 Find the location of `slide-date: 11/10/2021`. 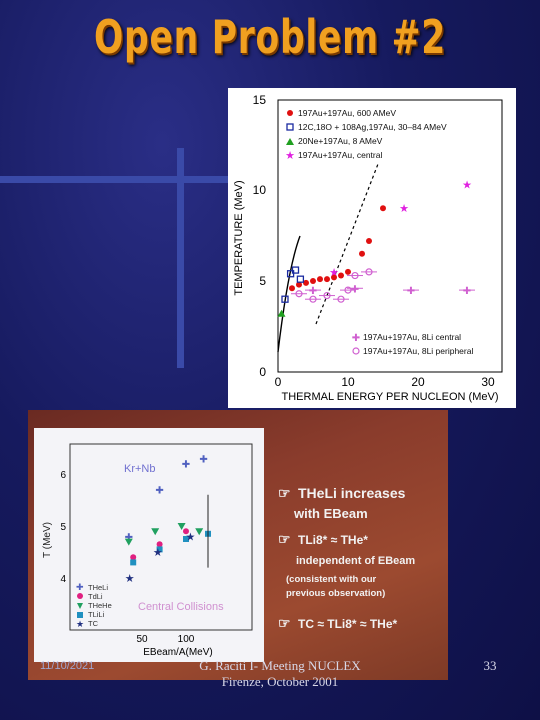

slide-date: 11/10/2021 is located at coordinates (67, 666).